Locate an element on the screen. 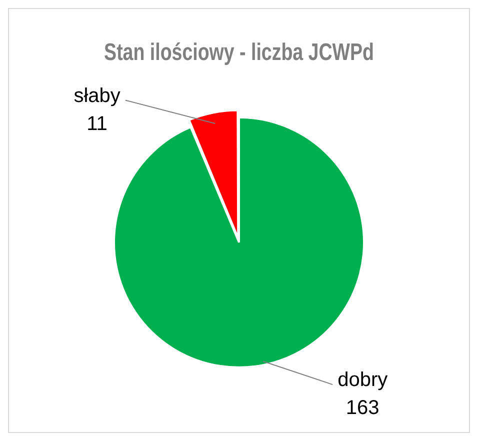 The width and height of the screenshot is (478, 441). slice-label: dobry is located at coordinates (363, 380).